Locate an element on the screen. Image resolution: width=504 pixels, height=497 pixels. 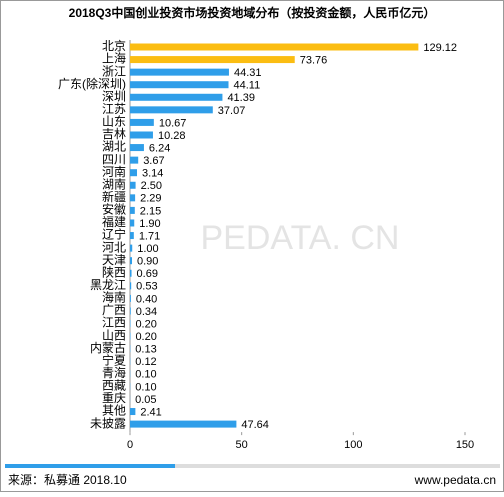
value-label: 44.31 is located at coordinates (248, 73).